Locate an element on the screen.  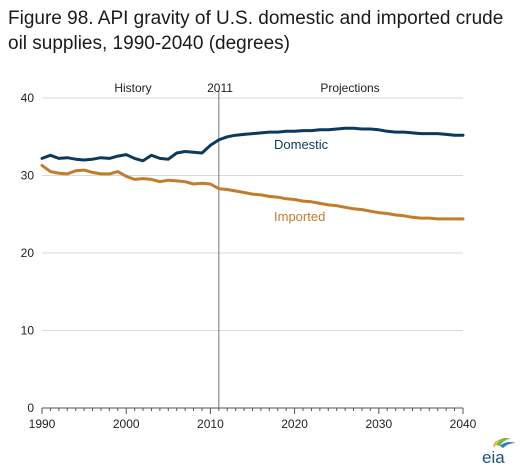
y-tick-label-40: 40 is located at coordinates (28, 98).